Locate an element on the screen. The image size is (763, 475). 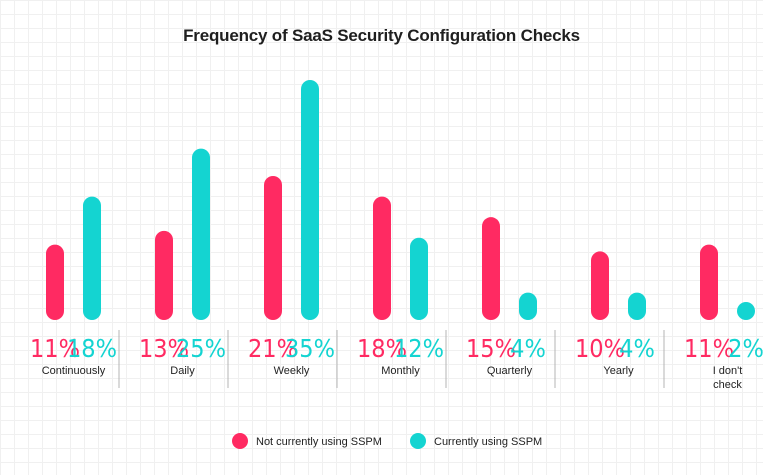
bar-i-don-t-check-not-currently-using-sspm is located at coordinates (709, 282).